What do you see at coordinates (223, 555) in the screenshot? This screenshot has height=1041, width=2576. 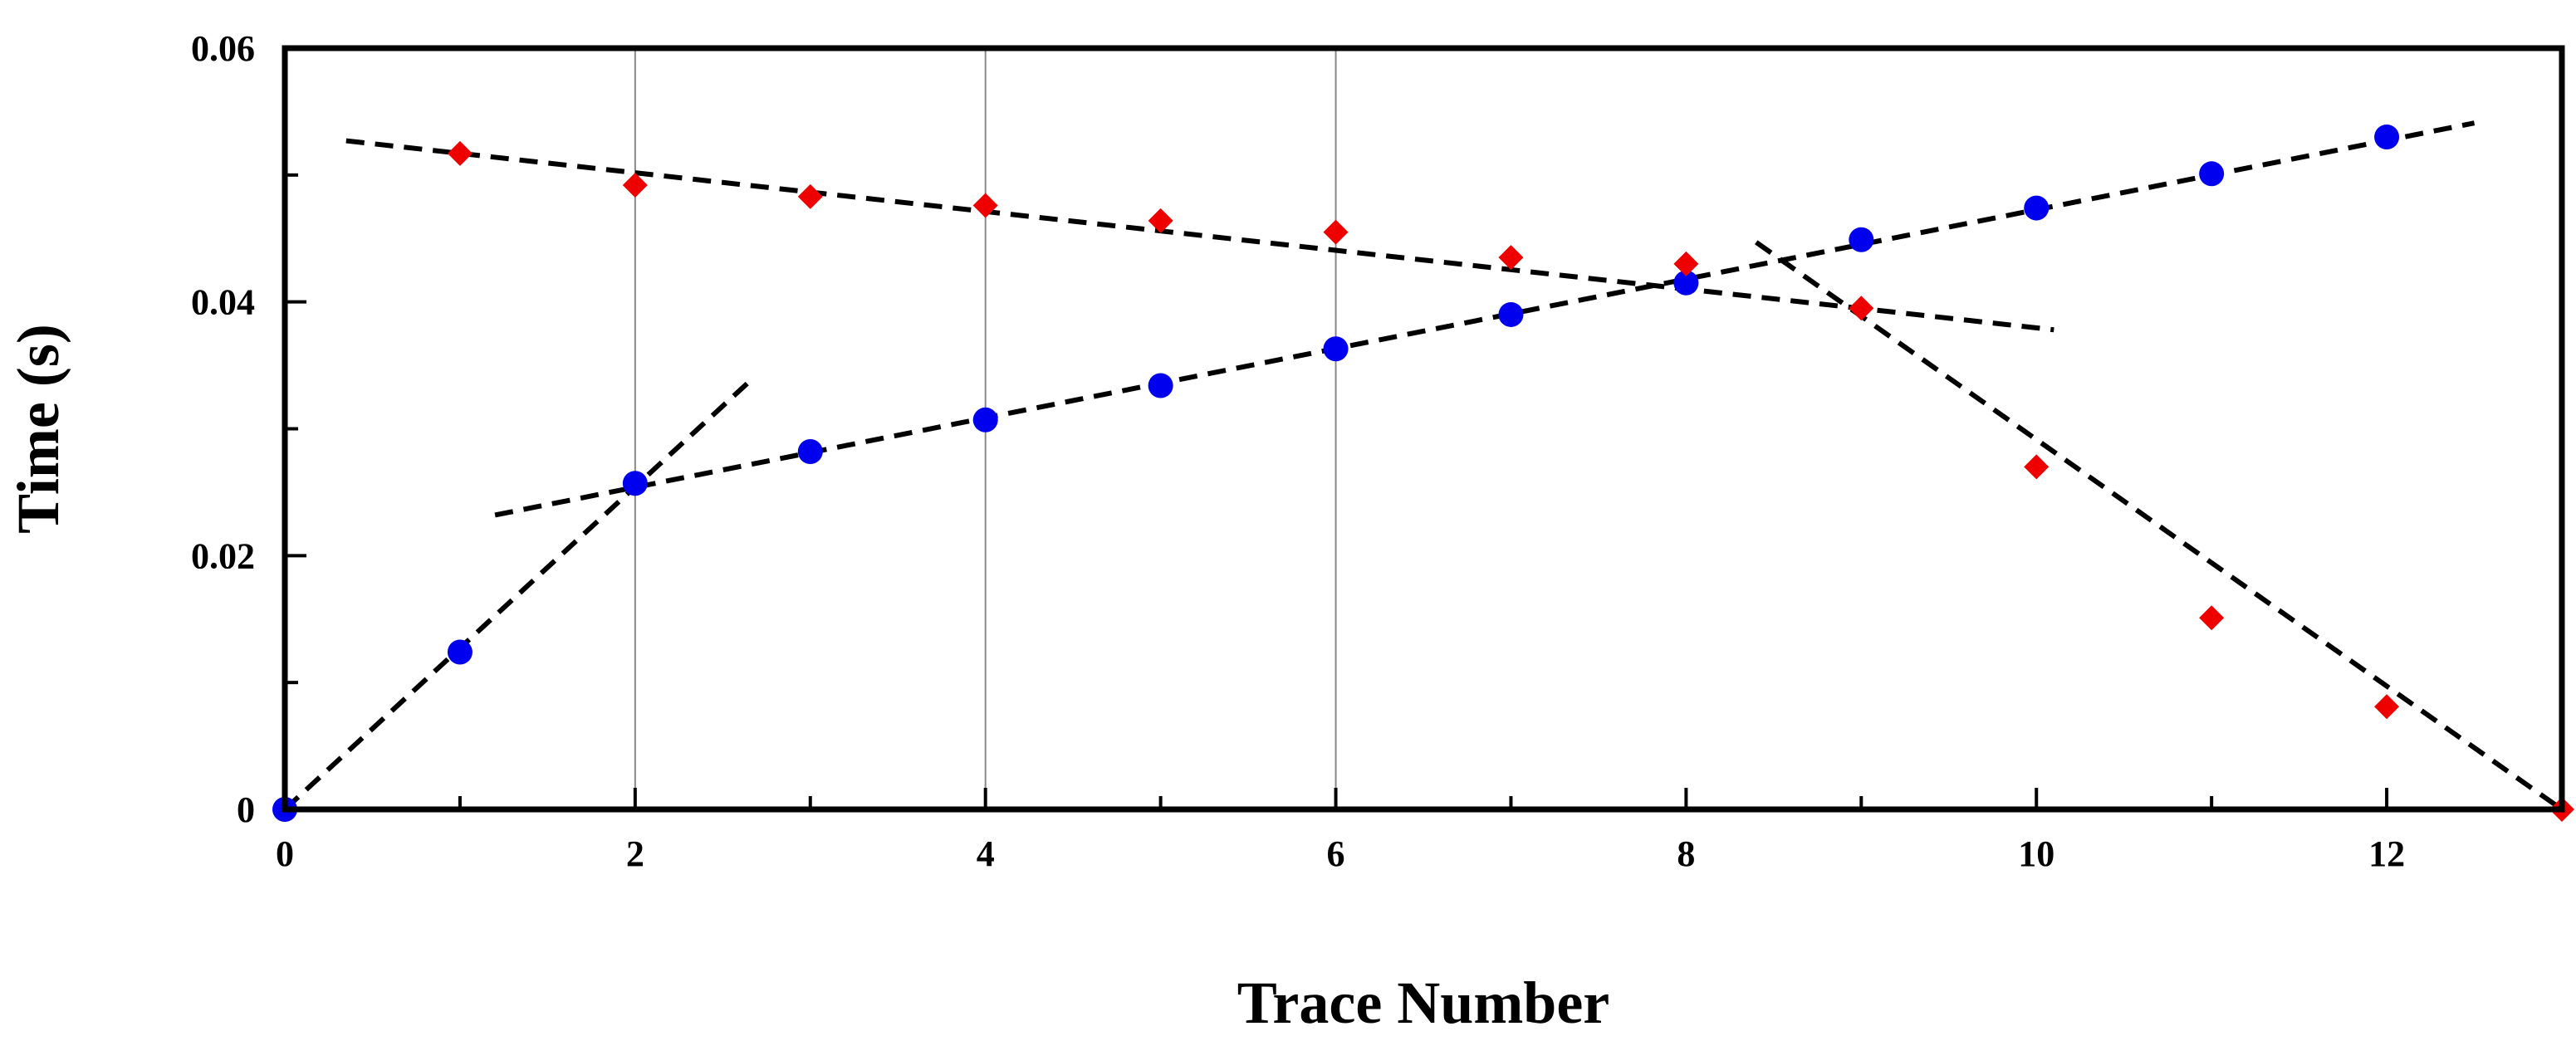 I see `y-tick-label: 0.02` at bounding box center [223, 555].